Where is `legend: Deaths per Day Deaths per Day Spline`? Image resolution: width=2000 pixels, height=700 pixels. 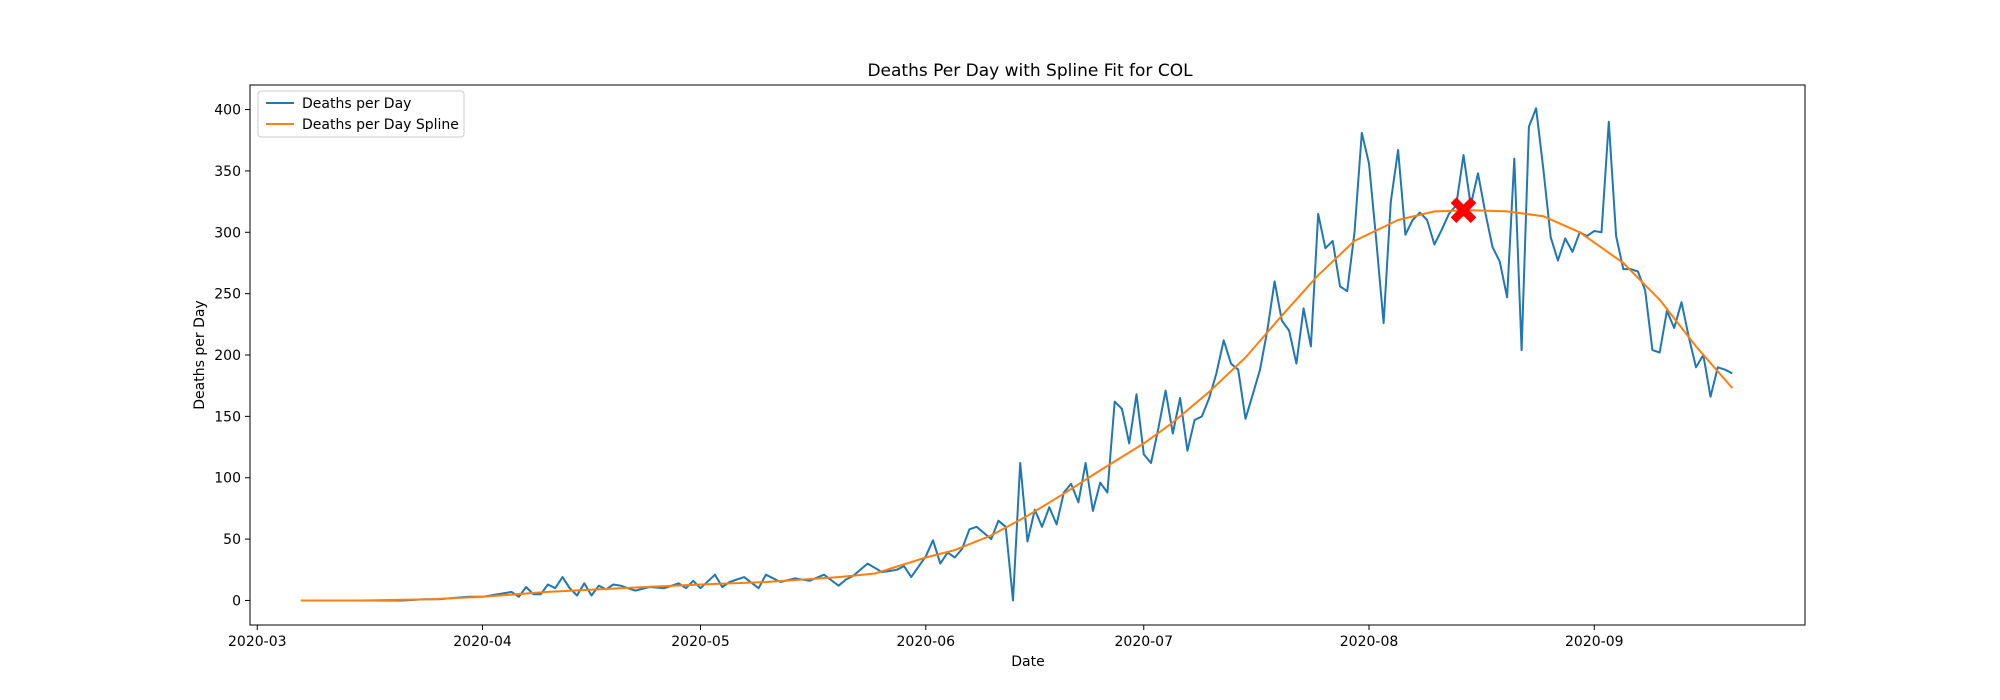 legend: Deaths per Day Deaths per Day Spline is located at coordinates (361, 114).